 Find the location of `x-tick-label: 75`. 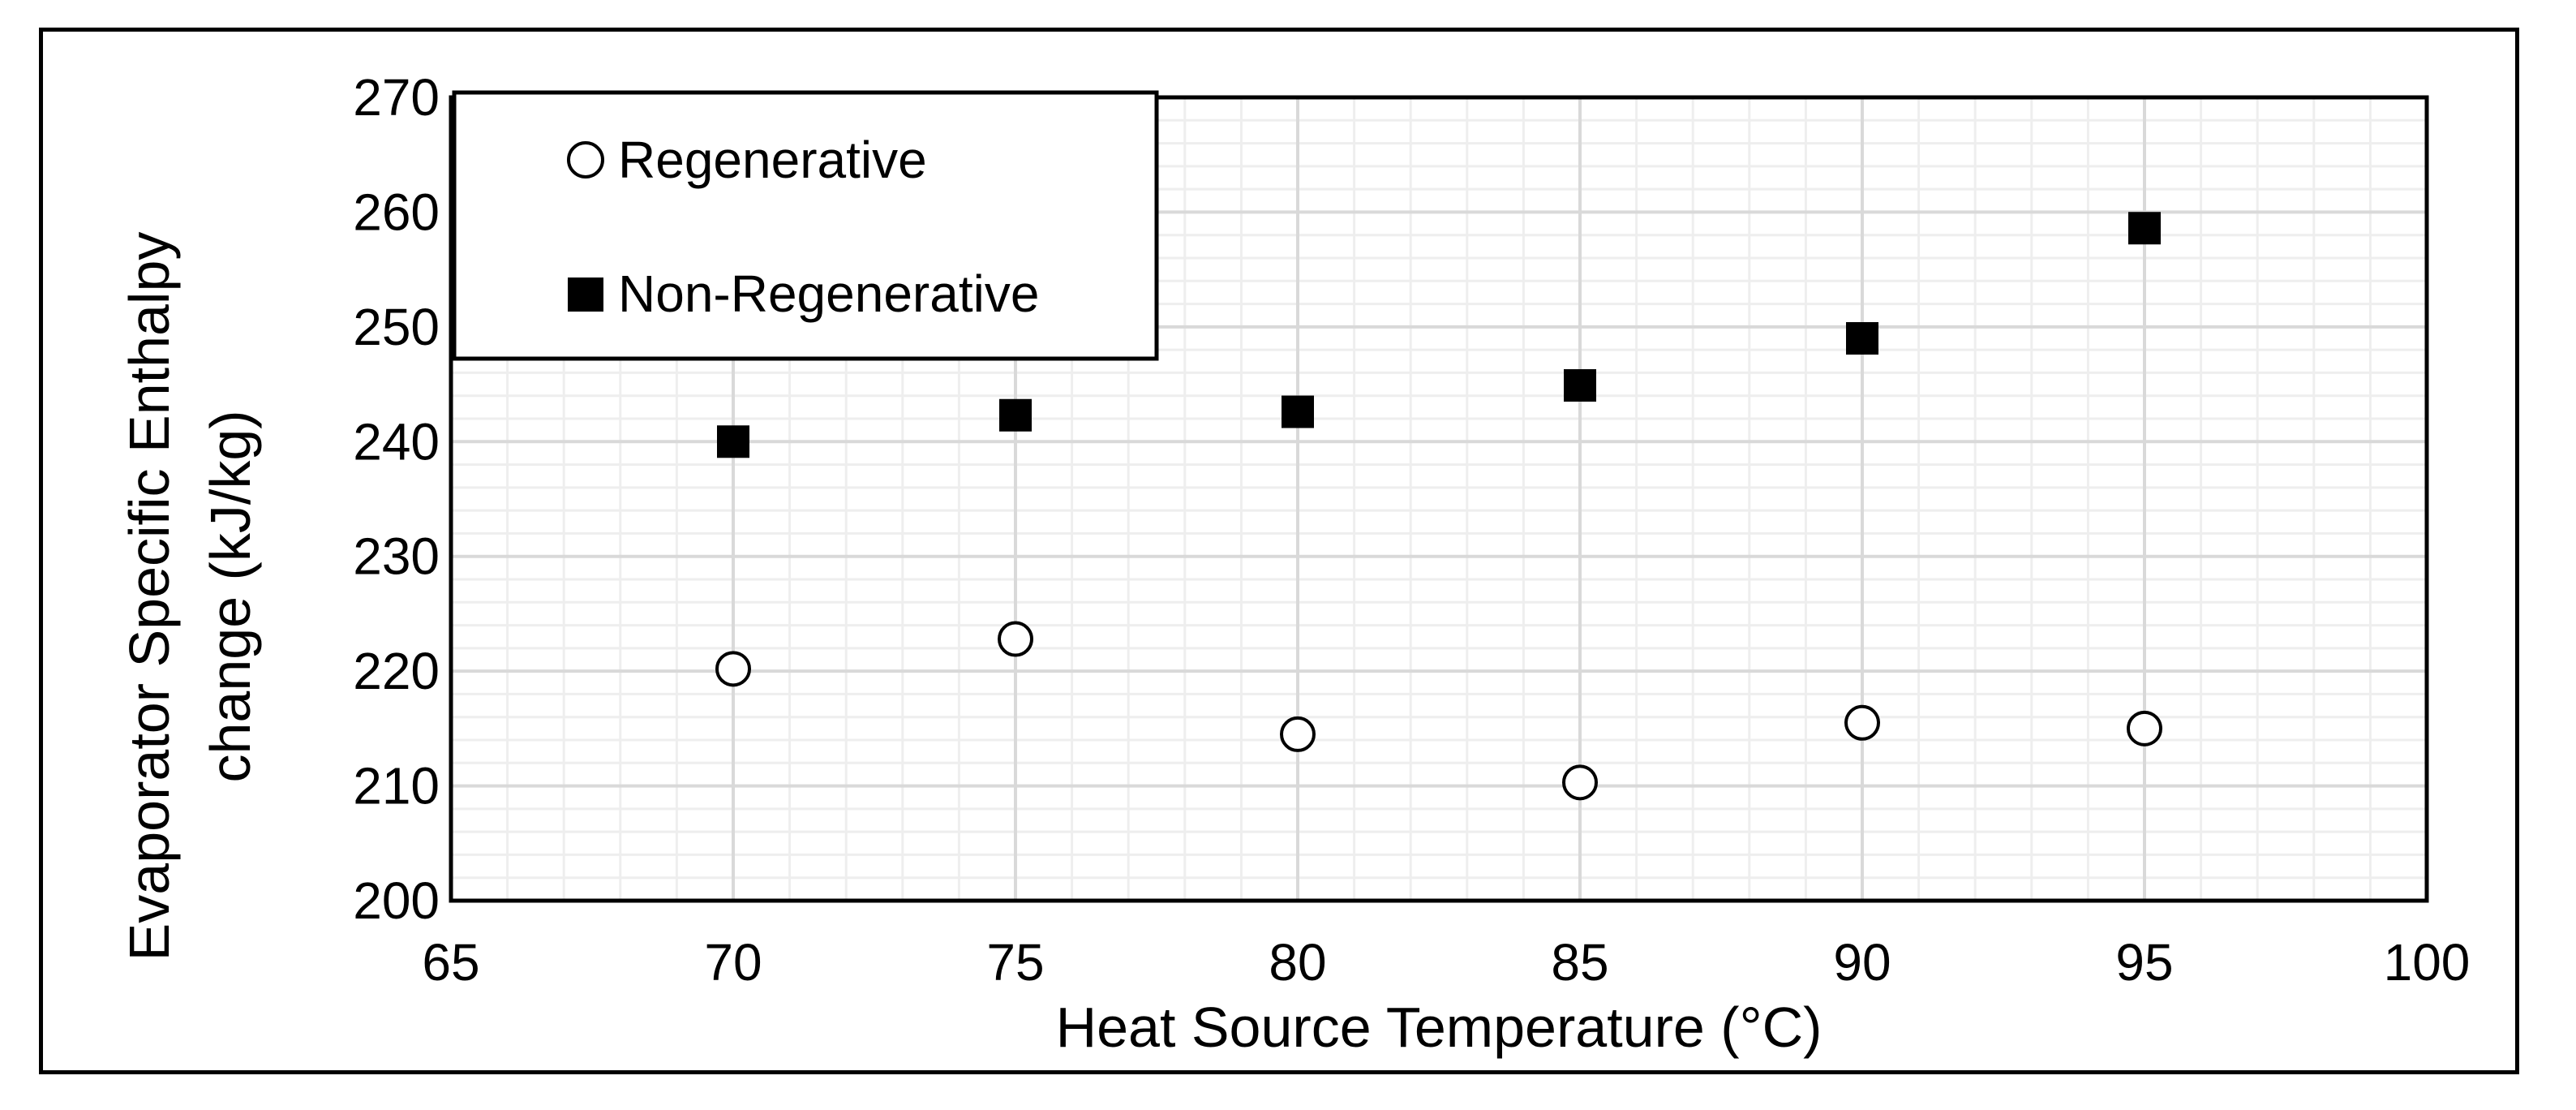

x-tick-label: 75 is located at coordinates (1015, 962).